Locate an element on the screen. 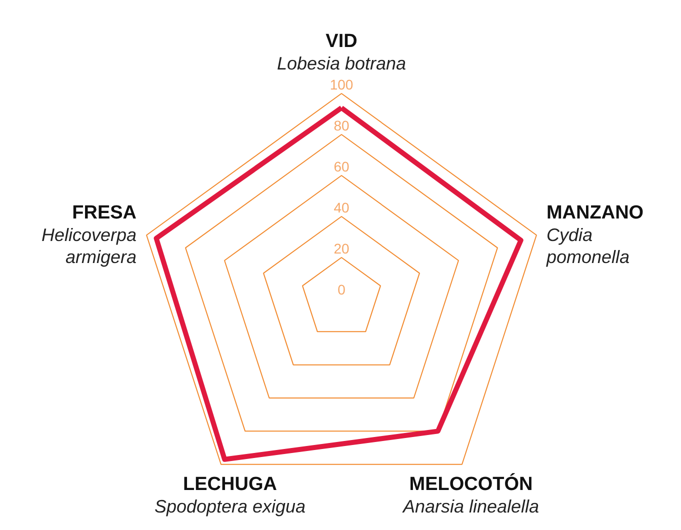 Image resolution: width=681 pixels, height=530 pixels. y-tick-label: 40 is located at coordinates (342, 208).